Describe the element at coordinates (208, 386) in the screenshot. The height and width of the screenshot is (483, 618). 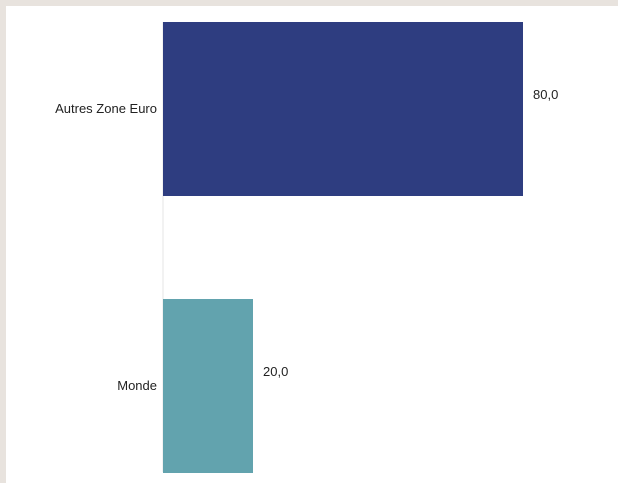
I see `bar-monde` at that location.